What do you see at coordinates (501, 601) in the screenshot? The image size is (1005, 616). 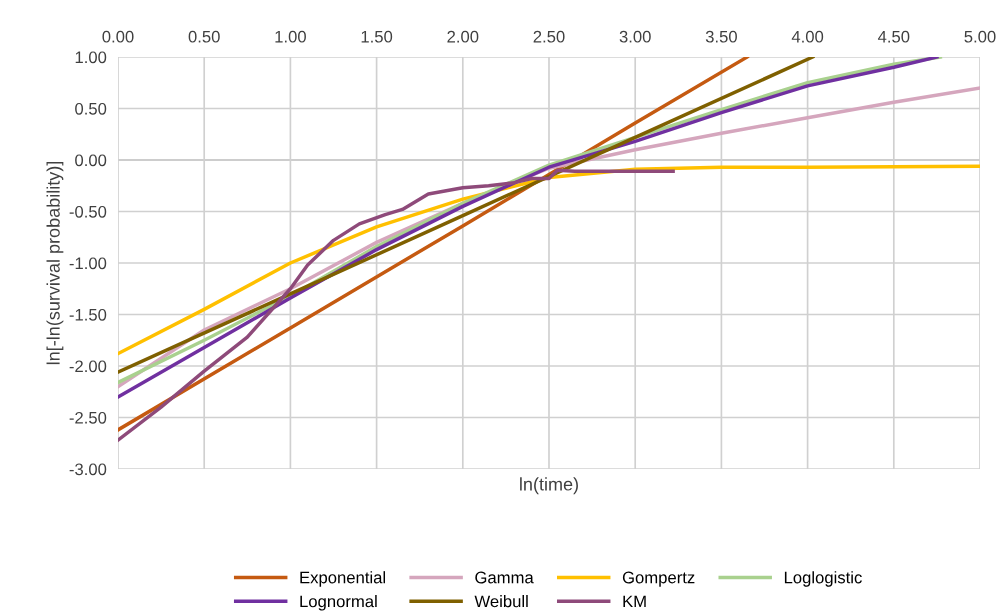 I see `legend-label: Weibull` at bounding box center [501, 601].